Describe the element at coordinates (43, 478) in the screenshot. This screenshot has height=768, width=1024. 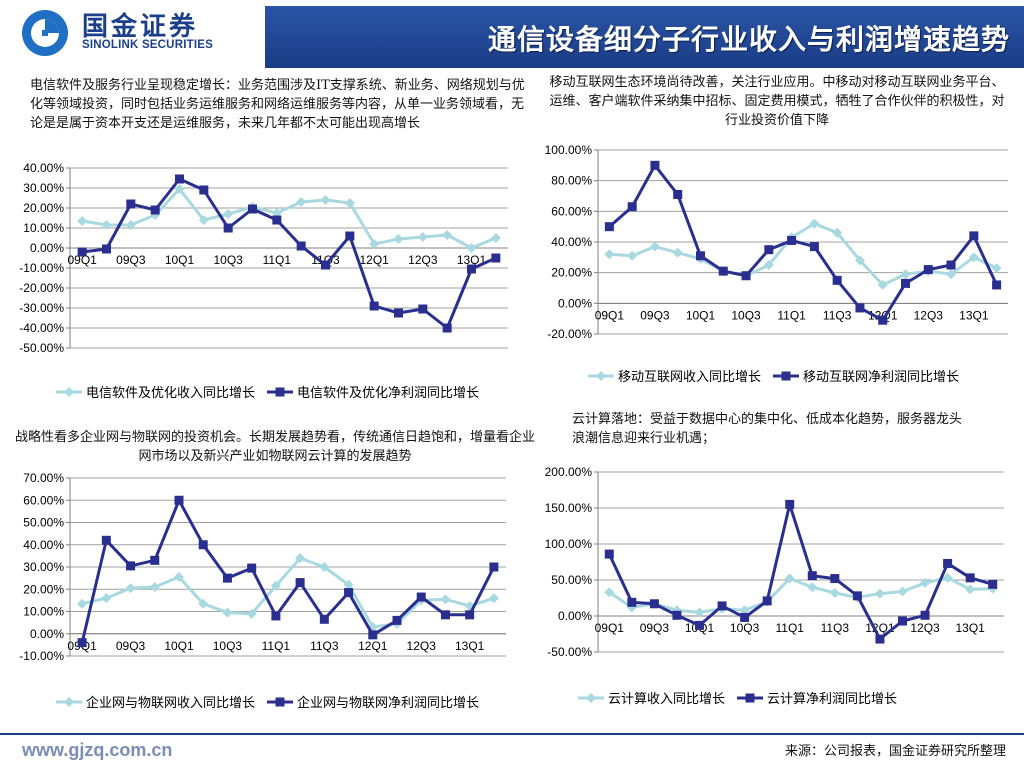
I see `y-tick-label: 70.00%` at that location.